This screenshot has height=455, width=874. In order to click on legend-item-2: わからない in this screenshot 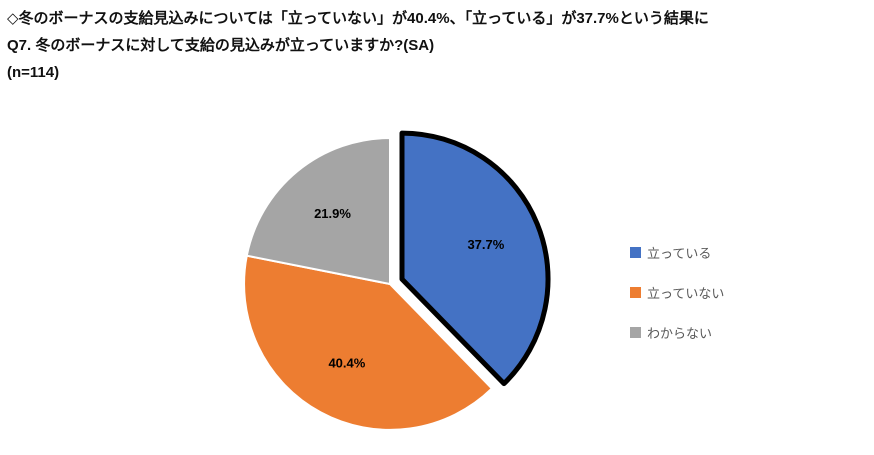, I will do `click(677, 332)`.